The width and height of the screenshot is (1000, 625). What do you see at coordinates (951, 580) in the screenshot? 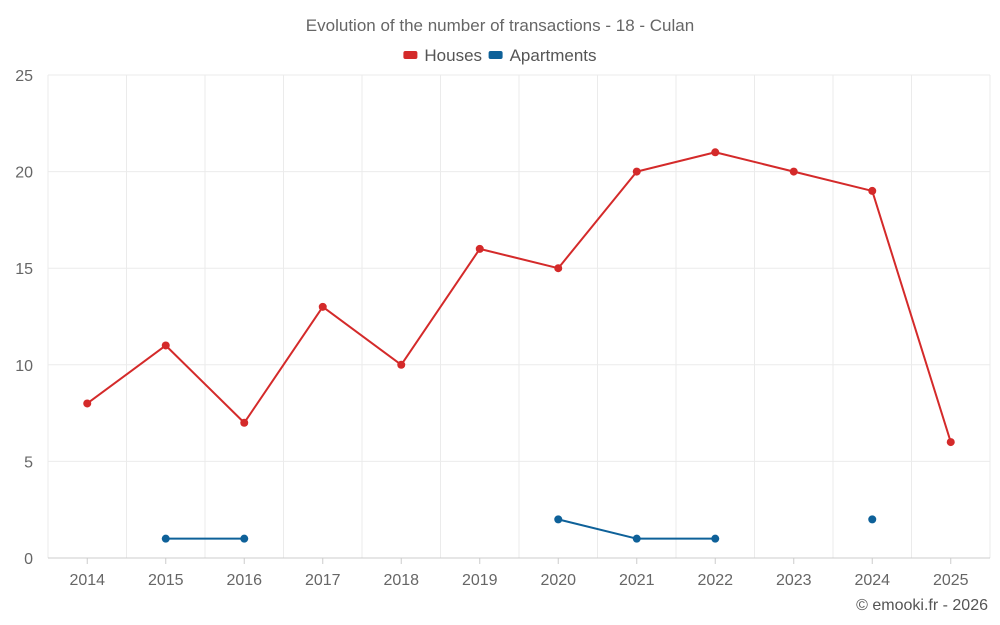
I see `x-tick-label: 2025` at bounding box center [951, 580].